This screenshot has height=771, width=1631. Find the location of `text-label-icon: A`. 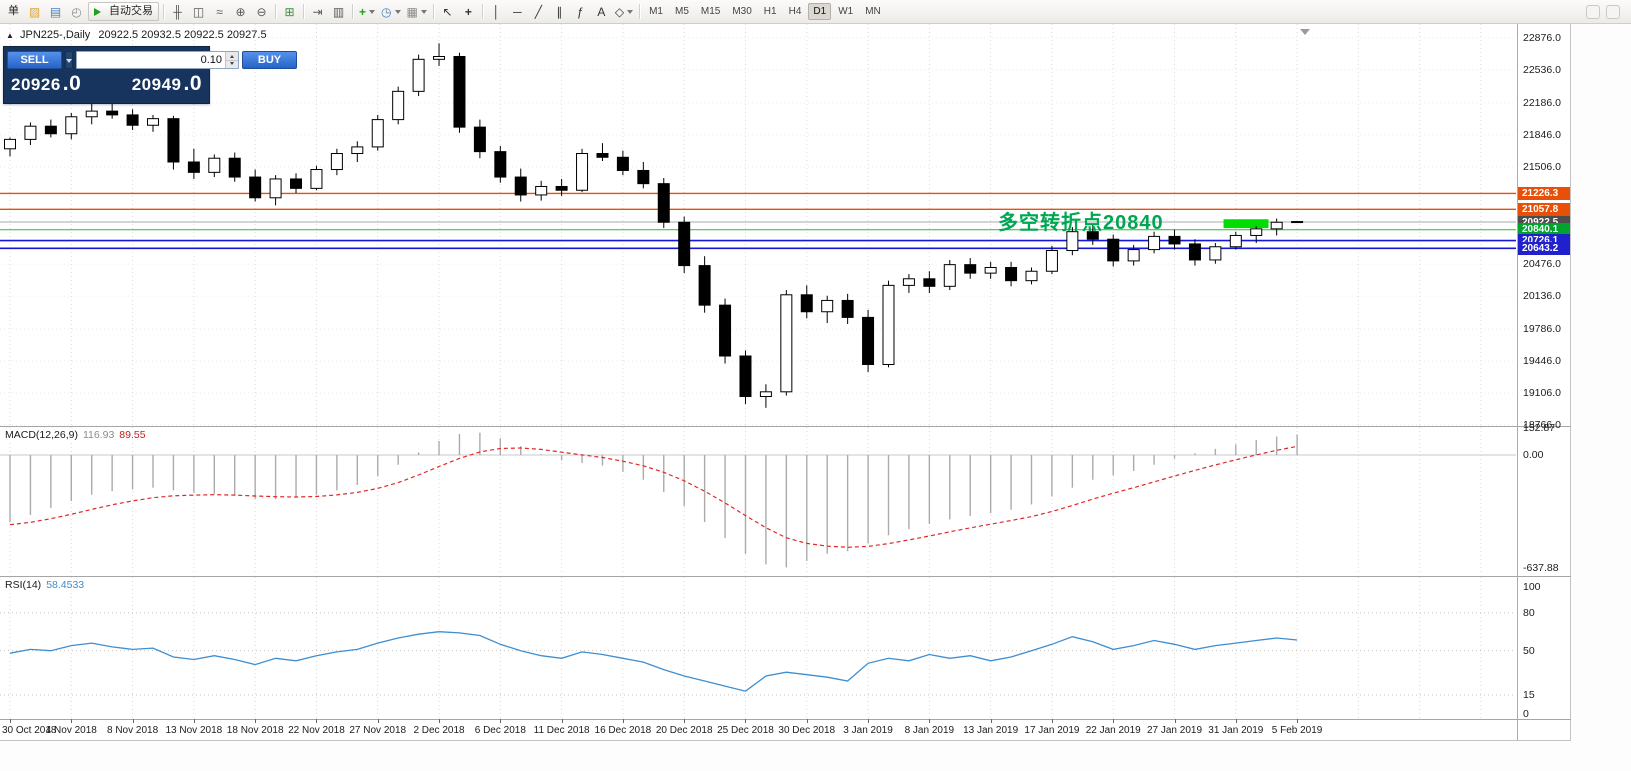

text-label-icon: A is located at coordinates (601, 11).